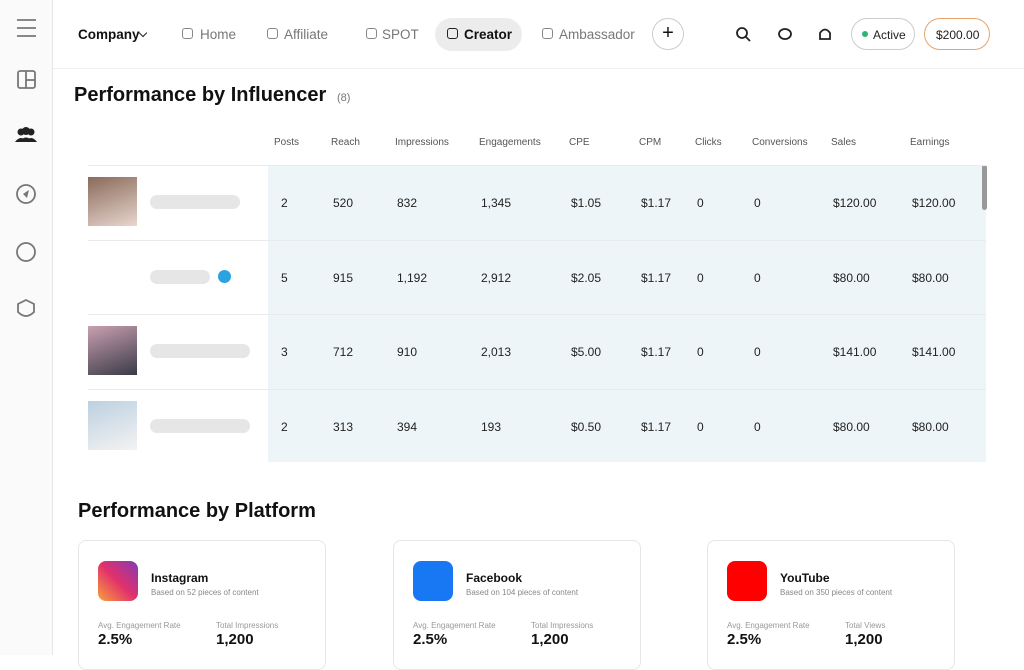 This screenshot has height=670, width=1024. Describe the element at coordinates (747, 581) in the screenshot. I see `platform-icon` at that location.